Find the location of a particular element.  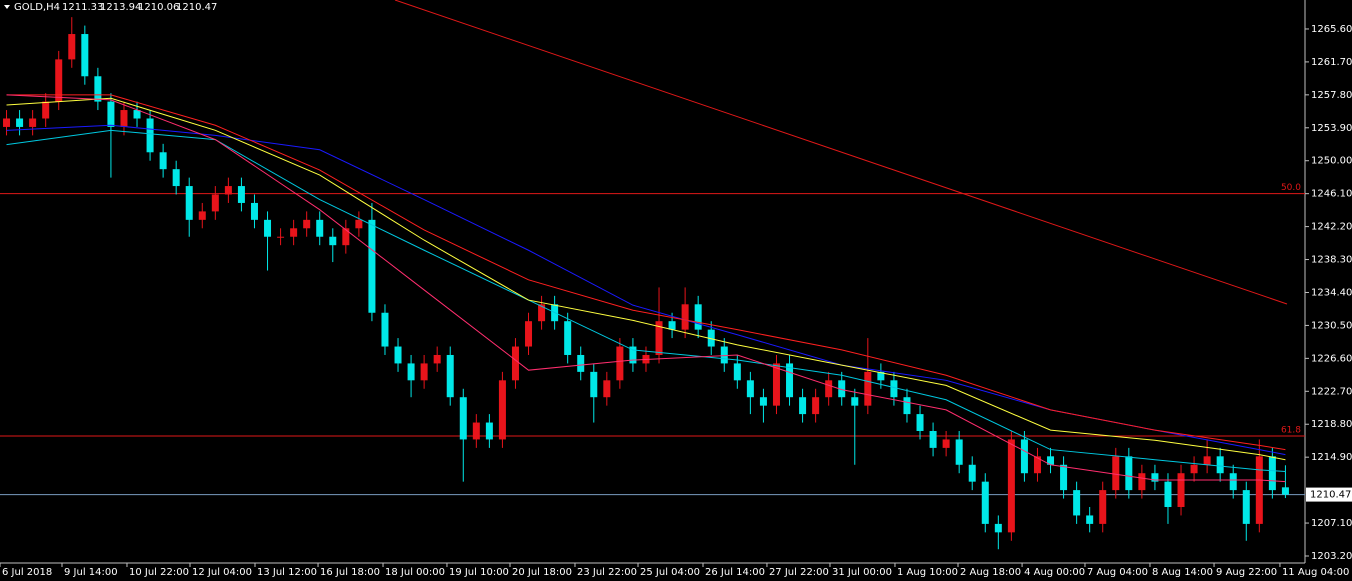

x-tick-label: 4 Aug 00:00 is located at coordinates (1054, 572).